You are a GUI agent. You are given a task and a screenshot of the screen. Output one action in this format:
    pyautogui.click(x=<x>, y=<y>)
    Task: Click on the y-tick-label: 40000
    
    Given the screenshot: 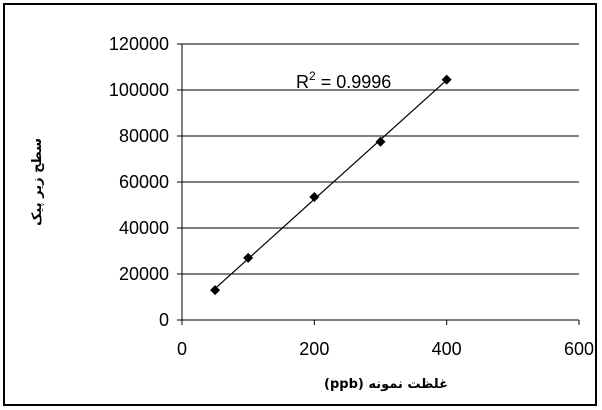 What is the action you would take?
    pyautogui.click(x=144, y=228)
    